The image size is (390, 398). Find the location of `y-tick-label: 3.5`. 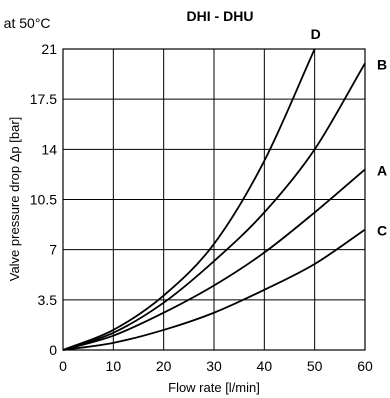

y-tick-label: 3.5 is located at coordinates (48, 300).